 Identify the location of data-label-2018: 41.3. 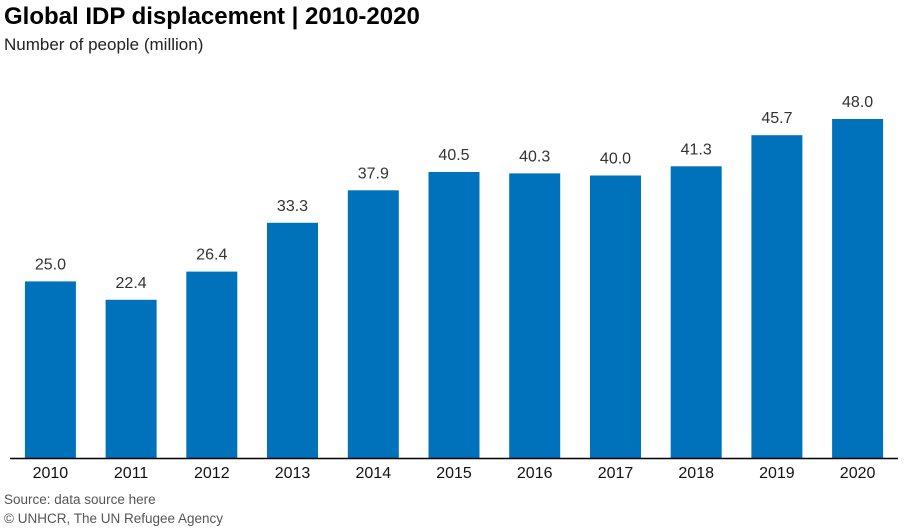
(696, 149).